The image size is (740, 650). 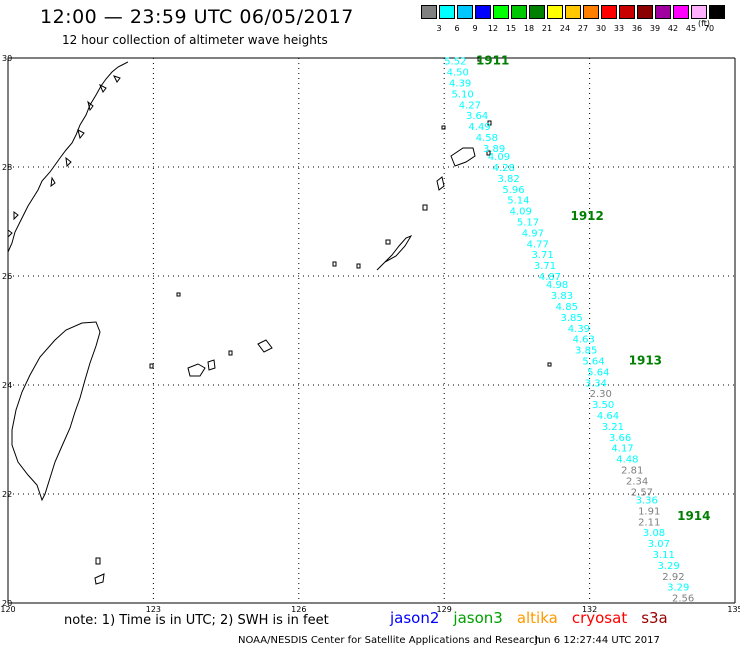 I want to click on wave-height-value: 1.91, so click(x=649, y=511).